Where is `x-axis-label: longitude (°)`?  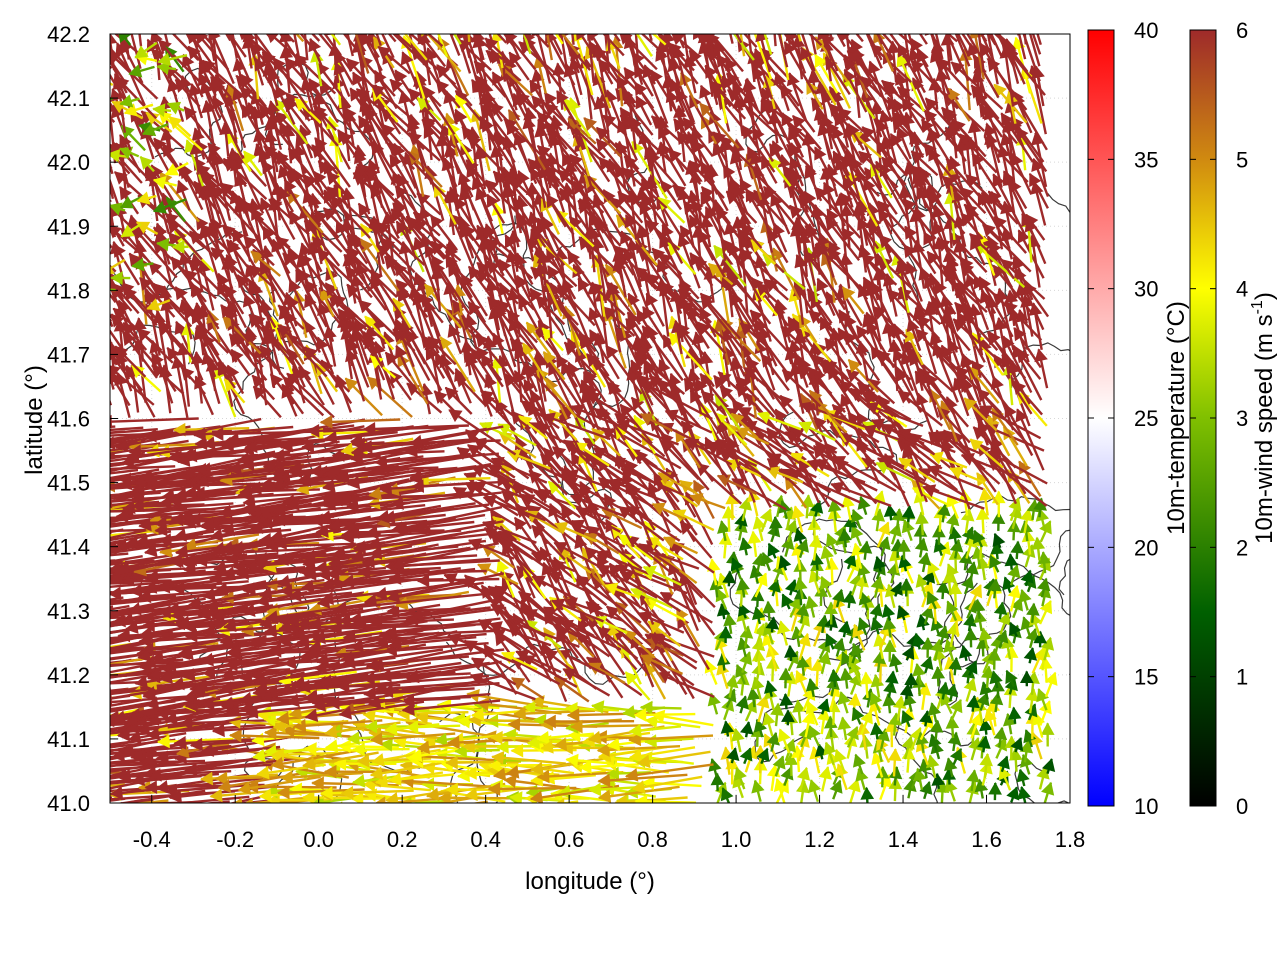 x-axis-label: longitude (°) is located at coordinates (590, 881).